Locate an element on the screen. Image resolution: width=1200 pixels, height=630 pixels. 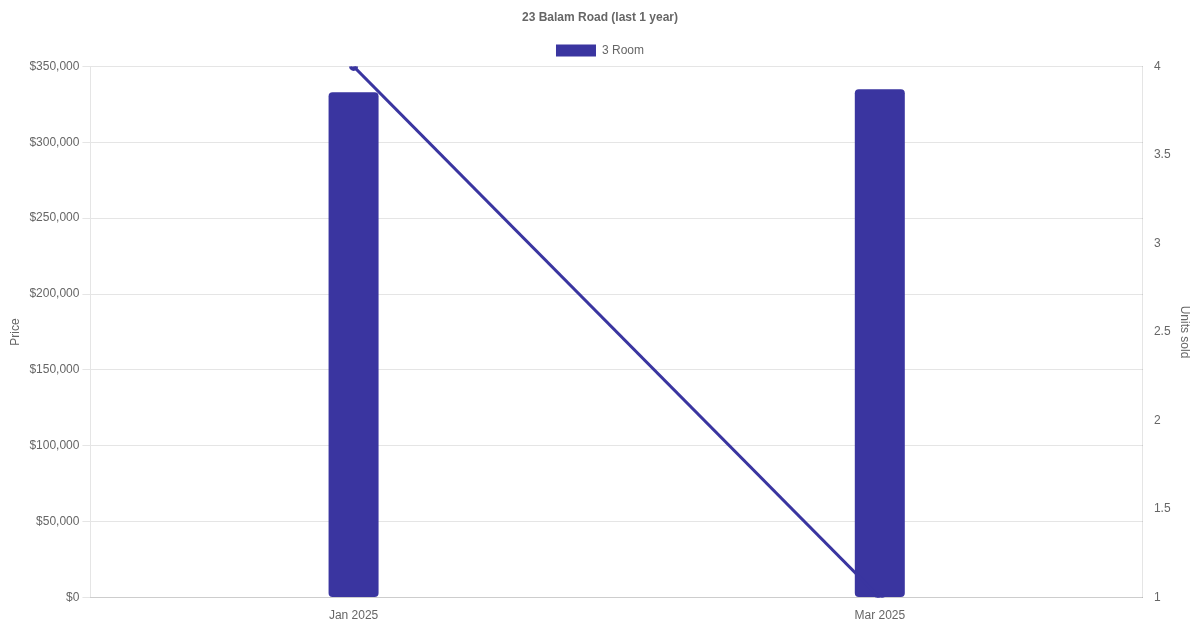
y2-tick-label: 1.5 is located at coordinates (1162, 508).